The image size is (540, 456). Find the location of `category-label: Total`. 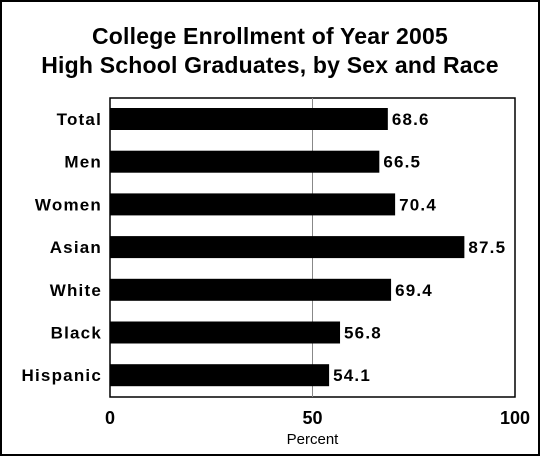

category-label: Total is located at coordinates (79, 119).